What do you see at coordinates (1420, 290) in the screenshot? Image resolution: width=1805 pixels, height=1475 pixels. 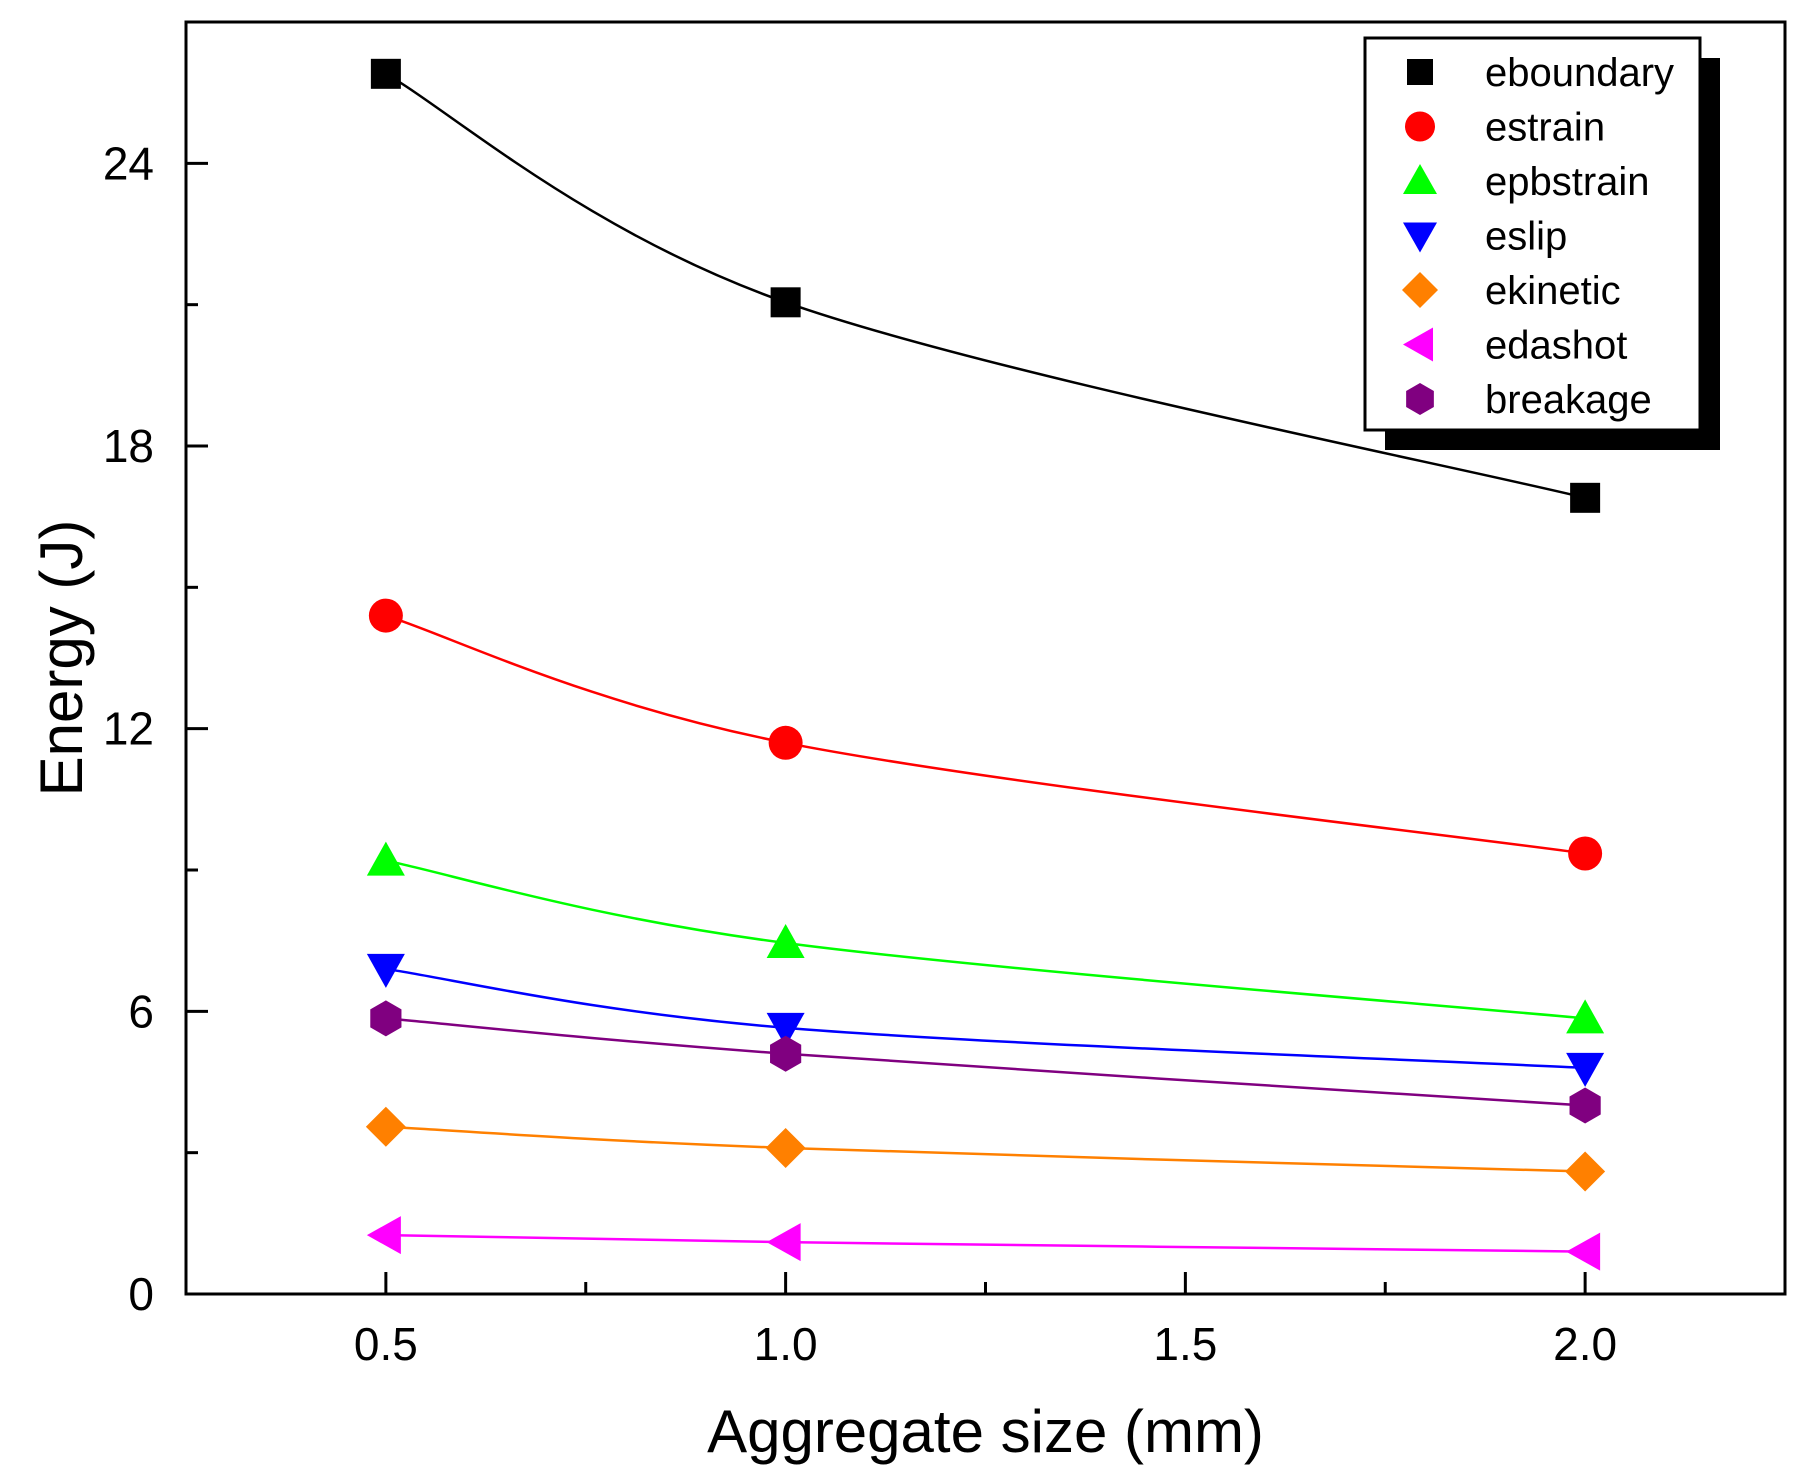 I see `legend-marker-ekinetic` at bounding box center [1420, 290].